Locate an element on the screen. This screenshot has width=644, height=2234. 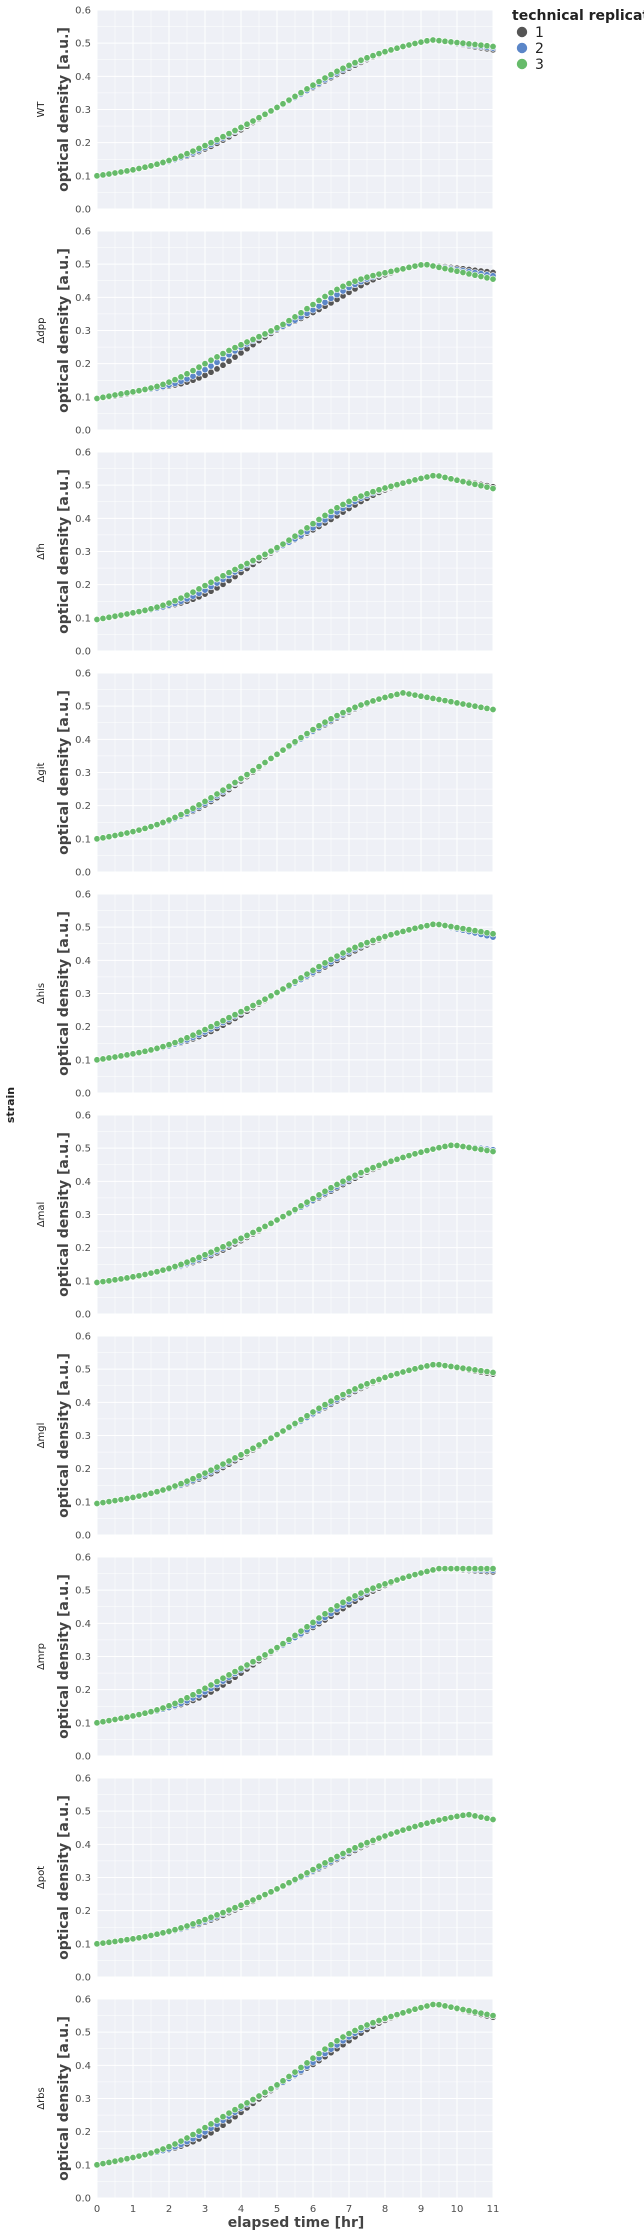
strain-label: Δmgl is located at coordinates (41, 1436).